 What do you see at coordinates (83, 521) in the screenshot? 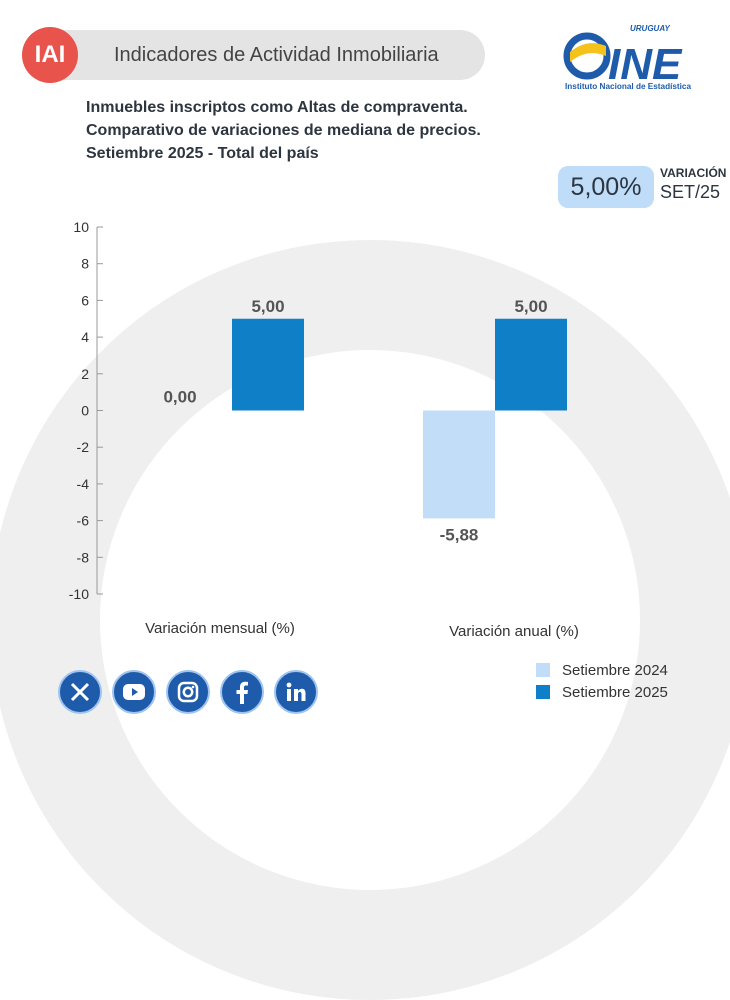
I see `y-tick-label: -6` at bounding box center [83, 521].